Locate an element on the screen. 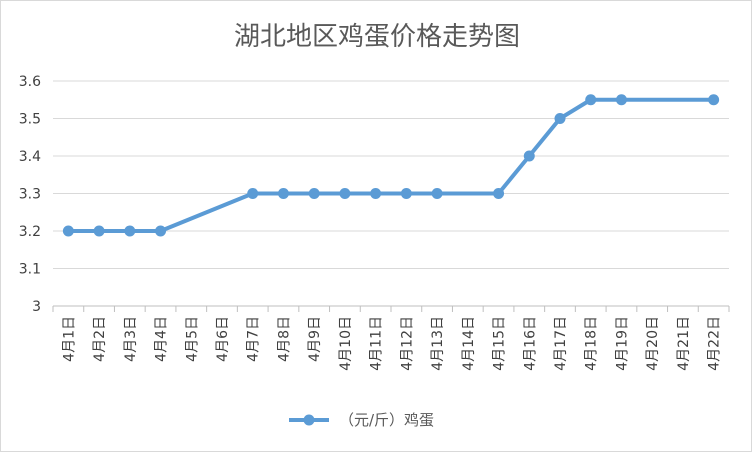 The image size is (752, 453). x-tick-label: 4月7日 is located at coordinates (254, 339).